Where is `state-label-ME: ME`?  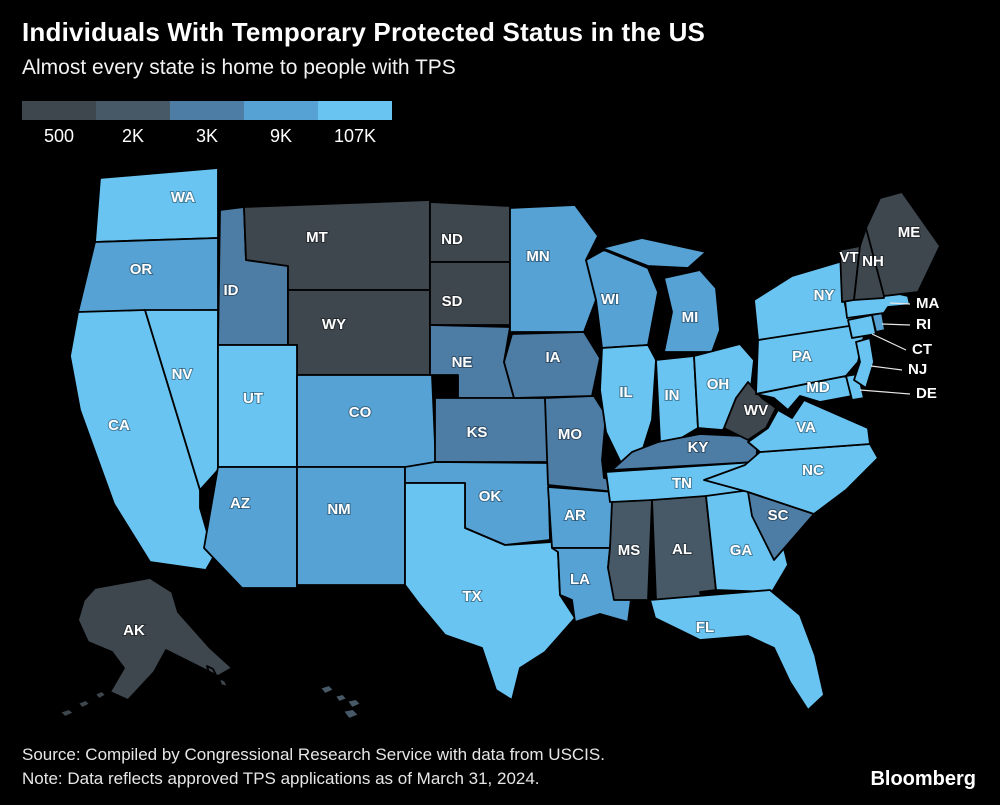
state-label-ME: ME is located at coordinates (909, 232).